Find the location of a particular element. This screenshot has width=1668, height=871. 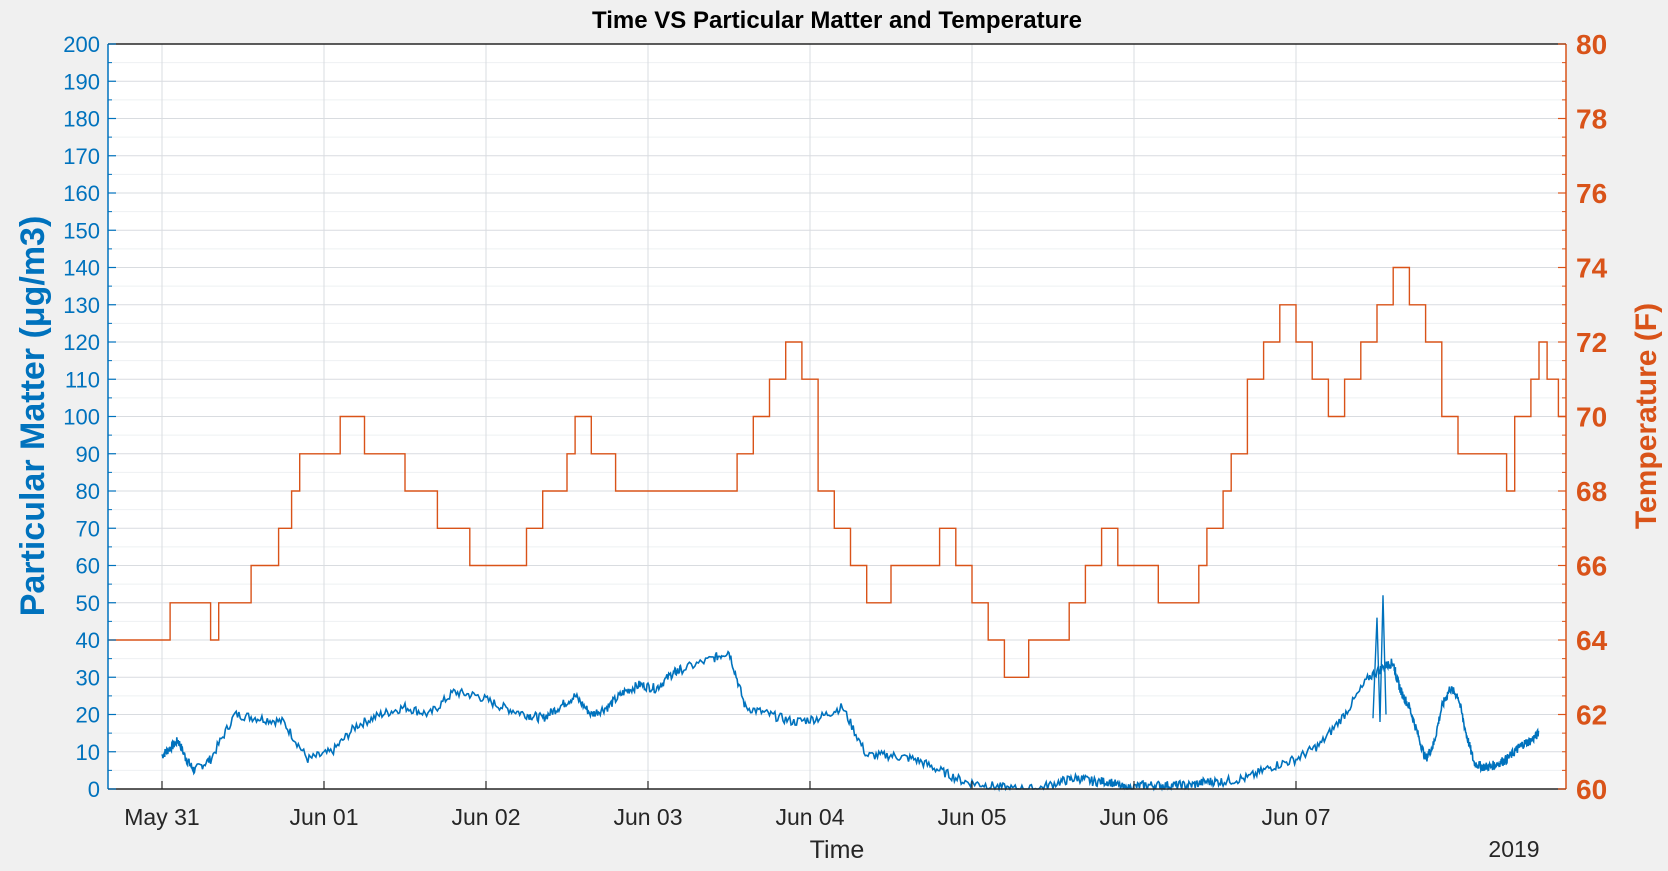

y-left-tick-label: 130 is located at coordinates (81, 305).